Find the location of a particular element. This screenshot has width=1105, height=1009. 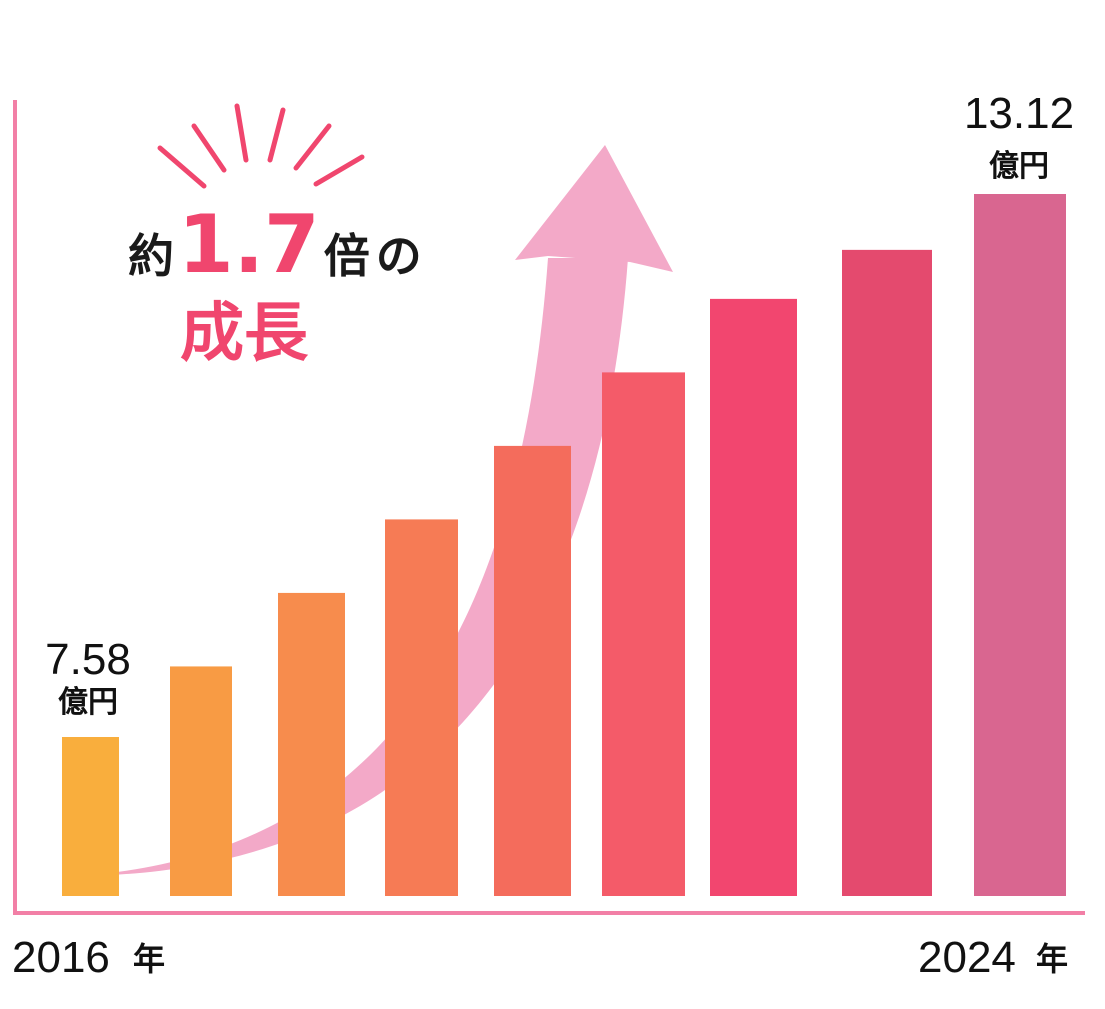

x-start-unit: 年 is located at coordinates (149, 959).